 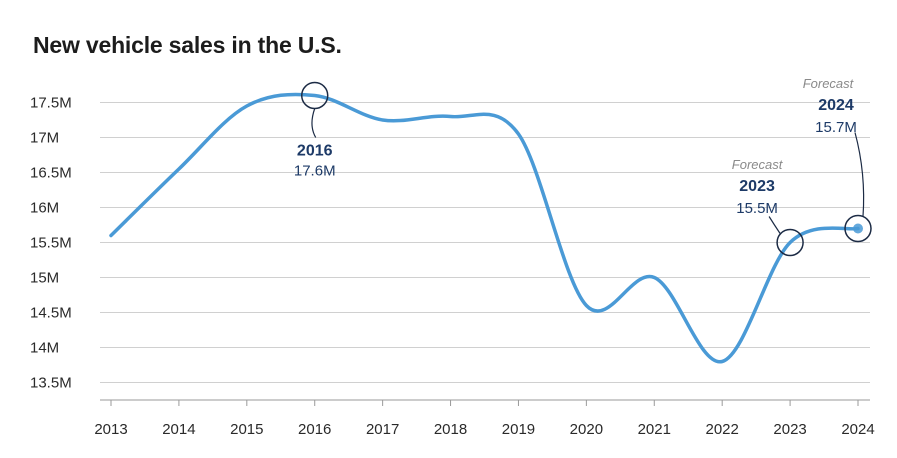 I want to click on y-tick-label: 16.5M, so click(x=51, y=173).